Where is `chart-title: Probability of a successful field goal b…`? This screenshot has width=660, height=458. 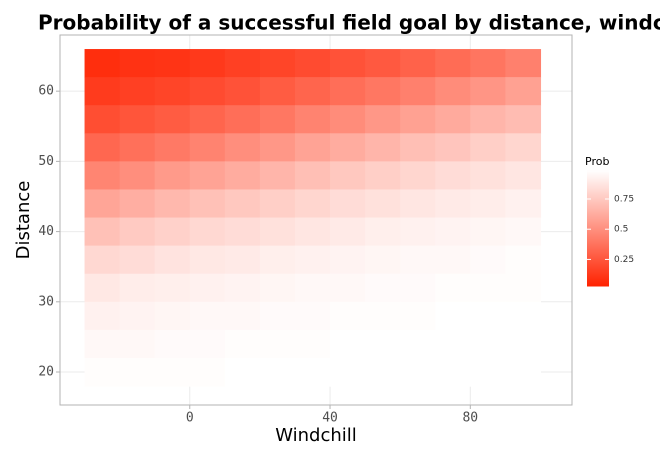
chart-title: Probability of a successful field goal b… is located at coordinates (349, 23).